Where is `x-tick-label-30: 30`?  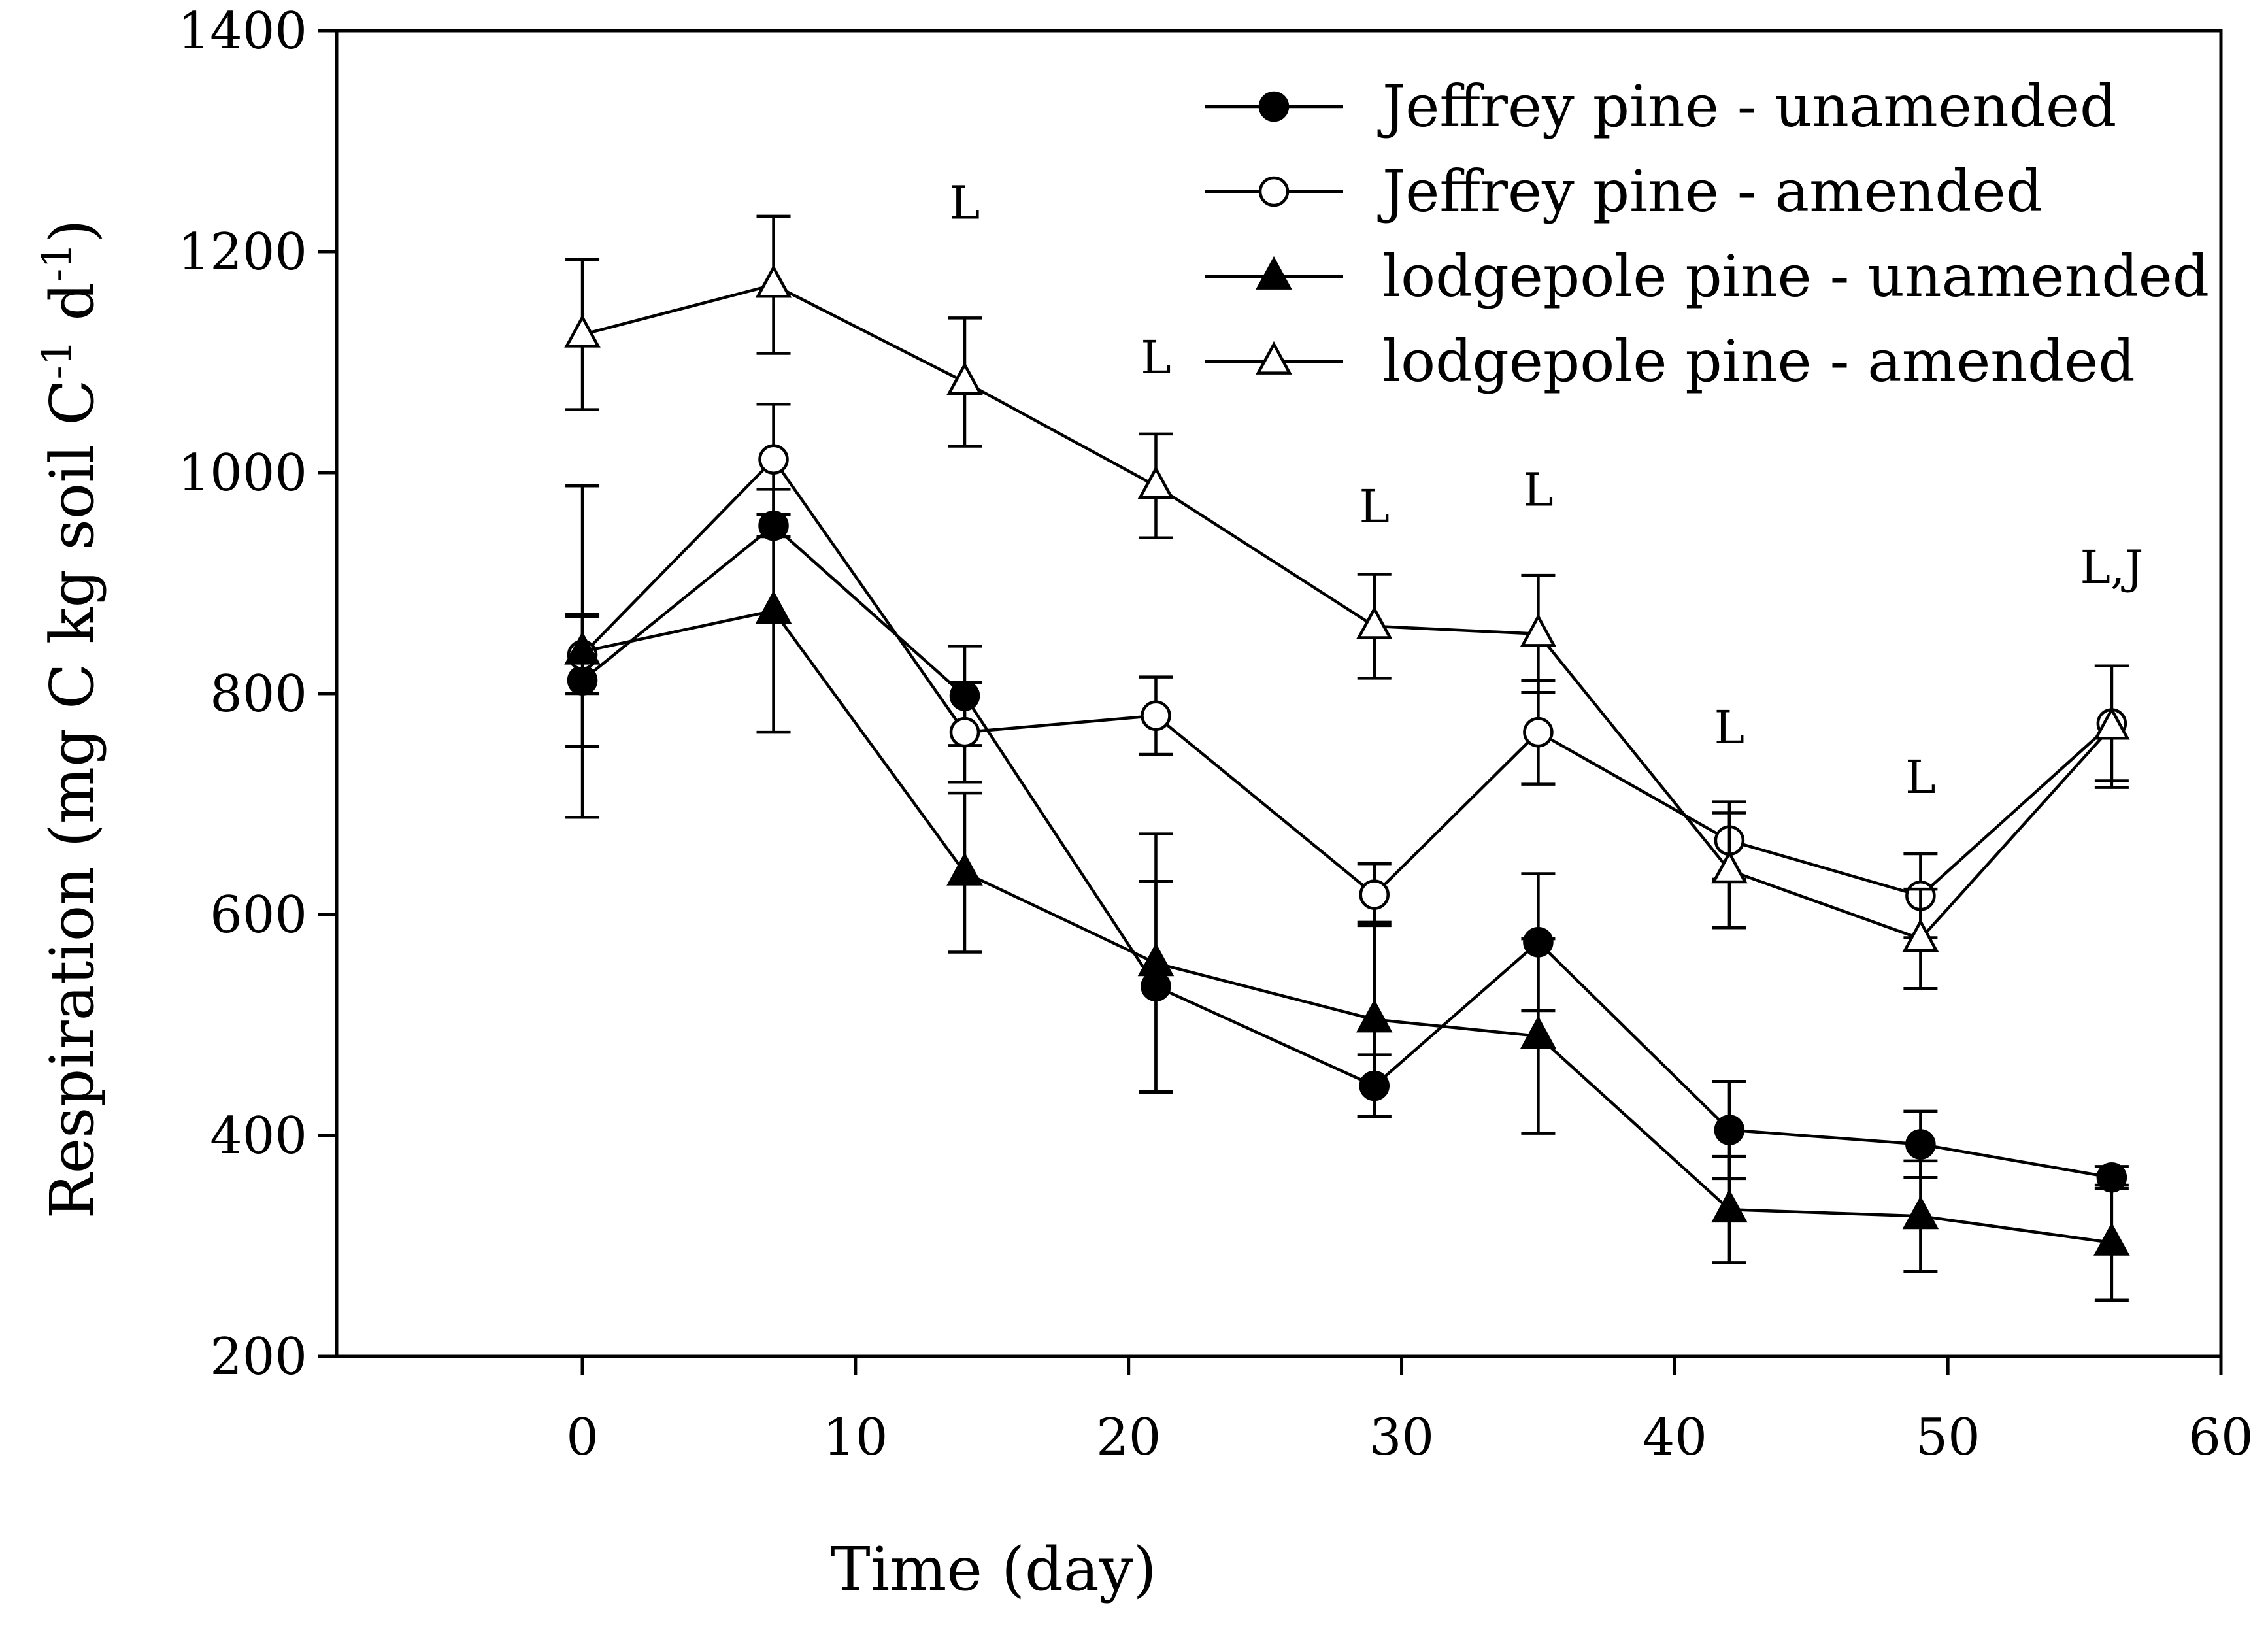 x-tick-label-30: 30 is located at coordinates (1401, 1437).